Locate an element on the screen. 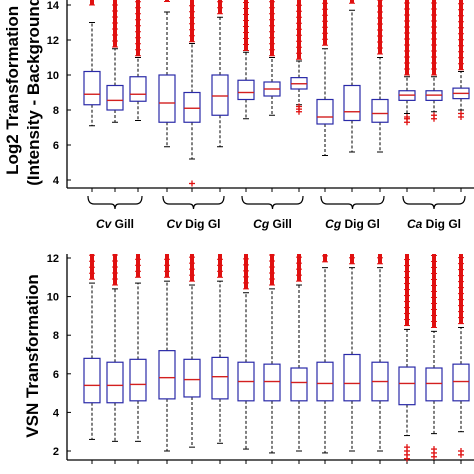 This screenshot has width=474, height=474. top-y-tick-label: 6 is located at coordinates (56, 146).